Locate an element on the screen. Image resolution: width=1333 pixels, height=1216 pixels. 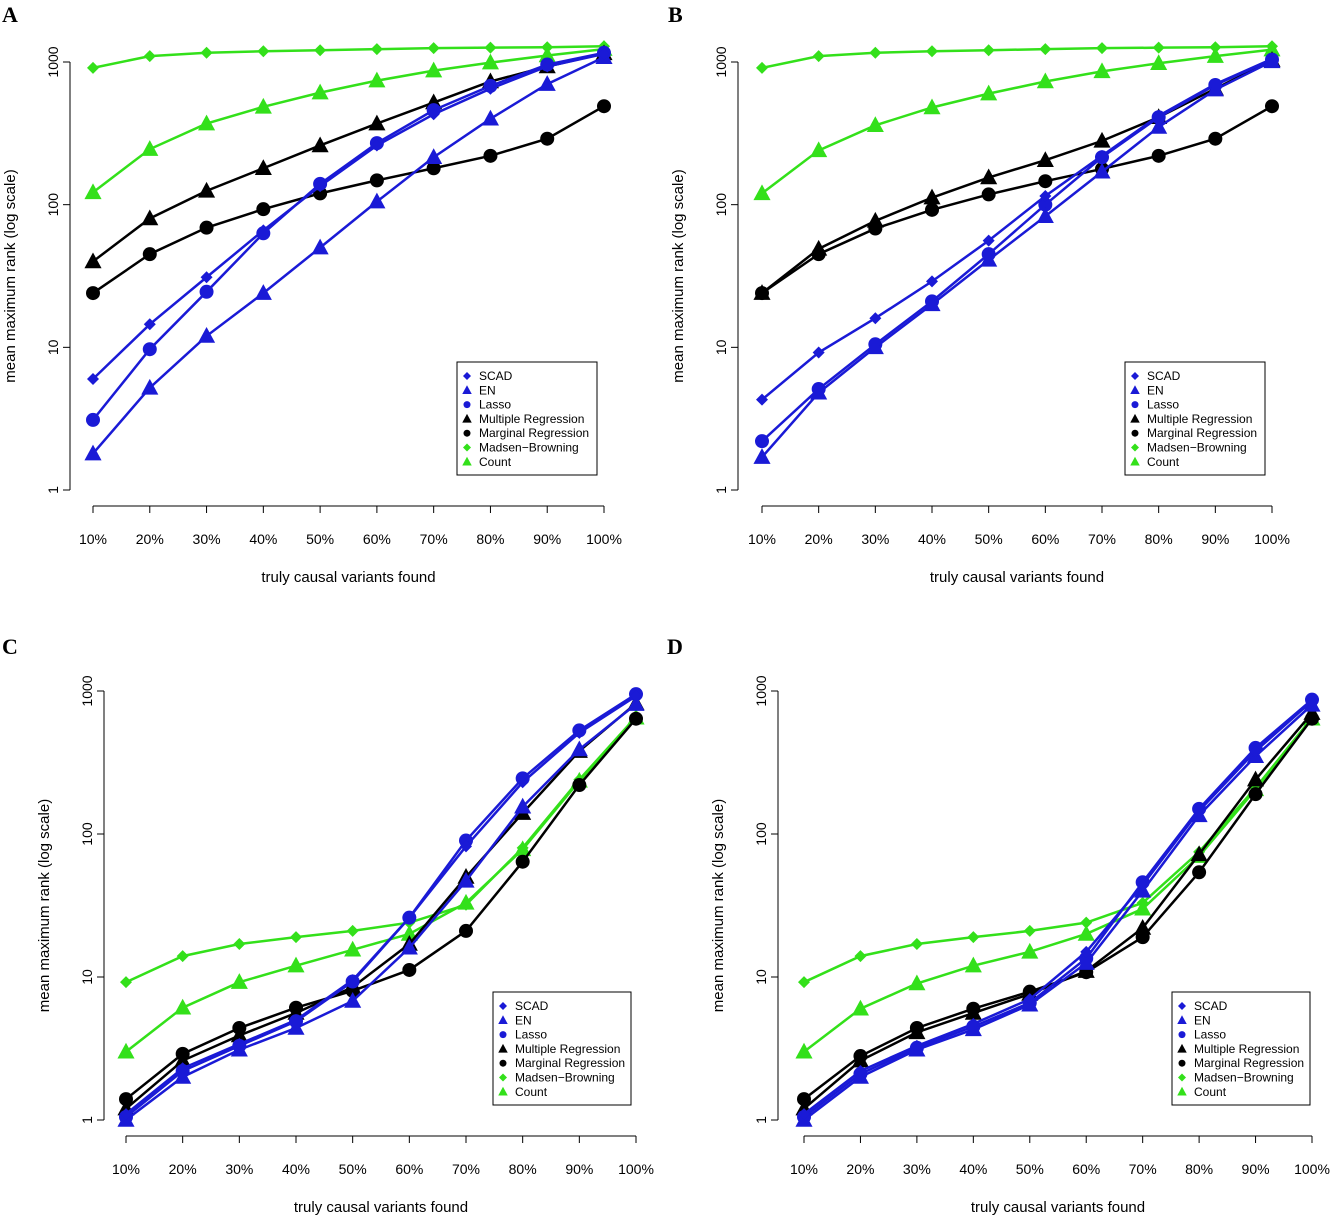
panel-a-series-count is located at coordinates (348, 120).